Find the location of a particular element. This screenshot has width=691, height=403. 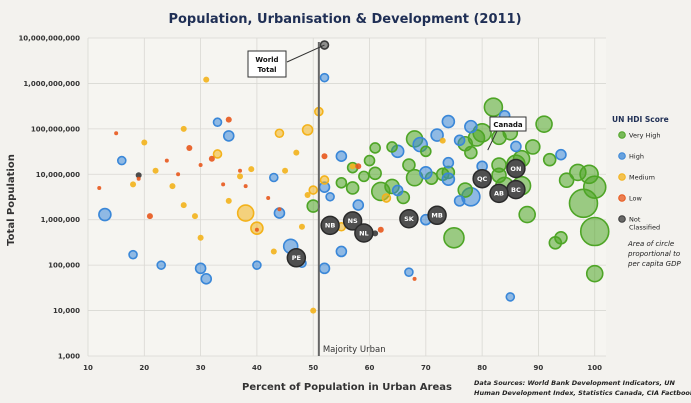

province-label: NL is located at coordinates (364, 233).